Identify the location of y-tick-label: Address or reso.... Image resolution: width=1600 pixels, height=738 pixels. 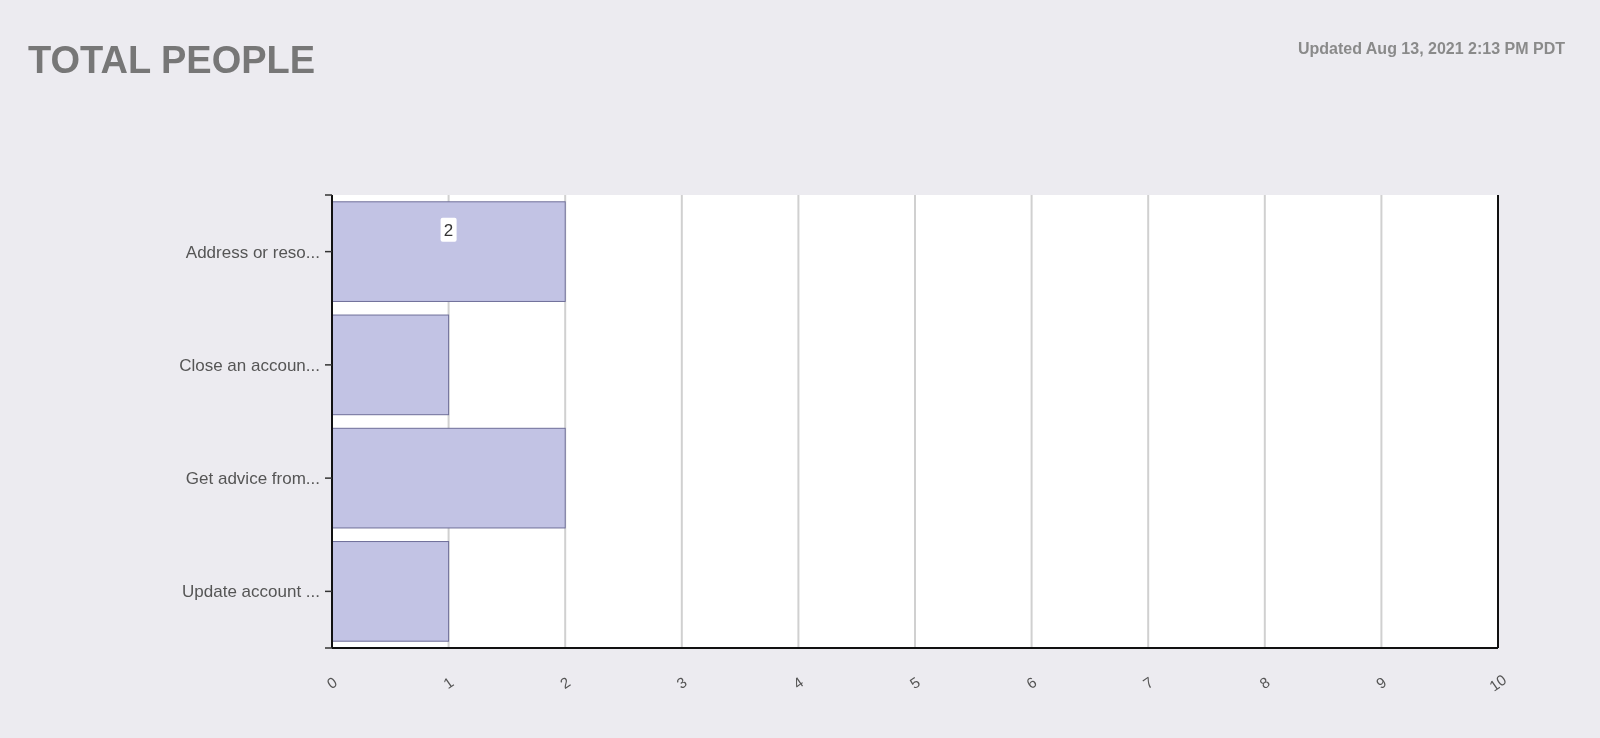
(252, 252).